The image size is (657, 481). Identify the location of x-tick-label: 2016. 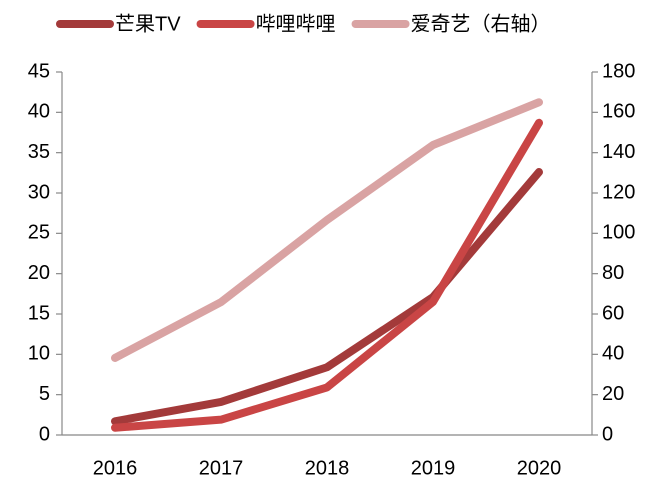
(115, 468).